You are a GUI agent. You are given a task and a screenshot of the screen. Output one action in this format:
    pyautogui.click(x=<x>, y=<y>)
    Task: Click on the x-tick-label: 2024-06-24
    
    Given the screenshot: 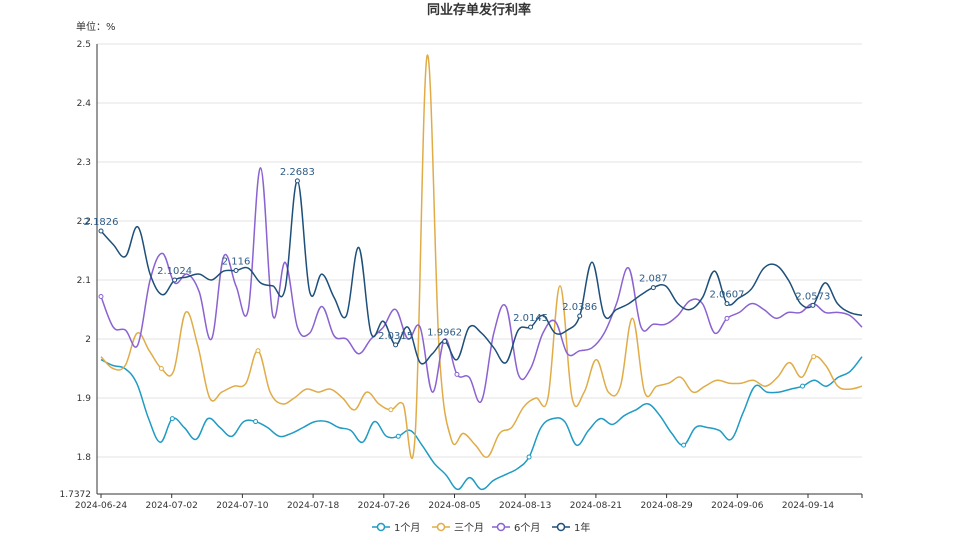 What is the action you would take?
    pyautogui.click(x=101, y=506)
    